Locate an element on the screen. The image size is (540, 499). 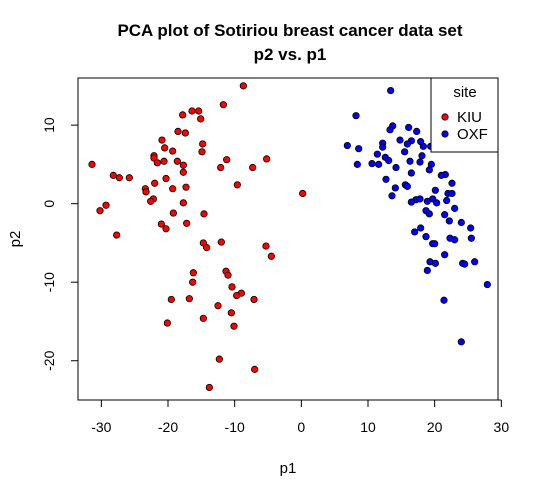
legend-marker-kiu is located at coordinates (445, 117).